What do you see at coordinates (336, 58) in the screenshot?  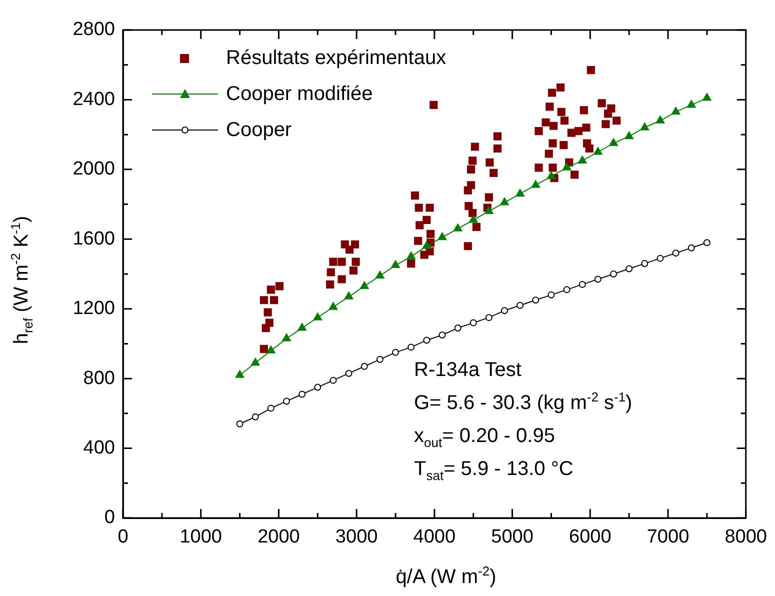 I see `legend-label: Résultats expérimentaux` at bounding box center [336, 58].